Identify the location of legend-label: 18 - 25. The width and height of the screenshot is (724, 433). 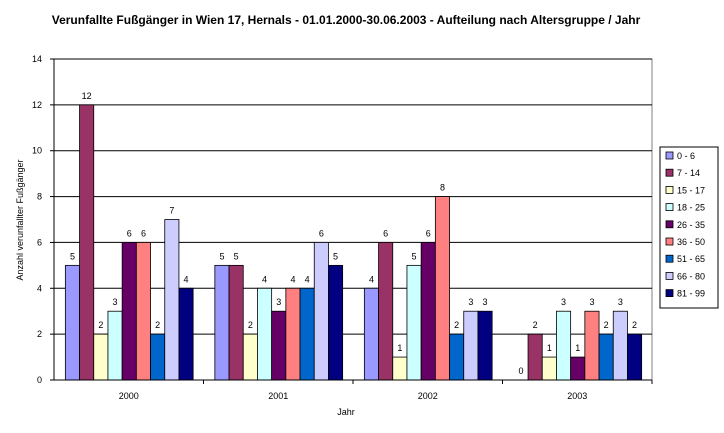
(691, 208).